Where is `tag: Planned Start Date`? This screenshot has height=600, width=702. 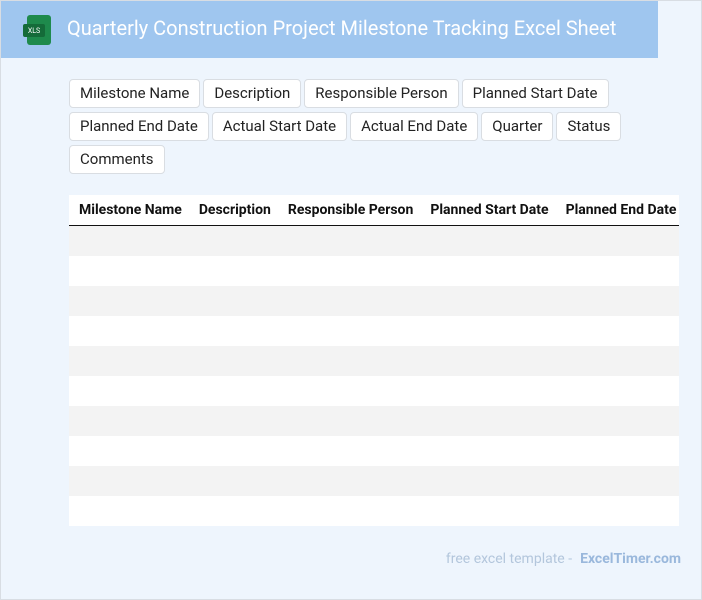
tag: Planned Start Date is located at coordinates (535, 93).